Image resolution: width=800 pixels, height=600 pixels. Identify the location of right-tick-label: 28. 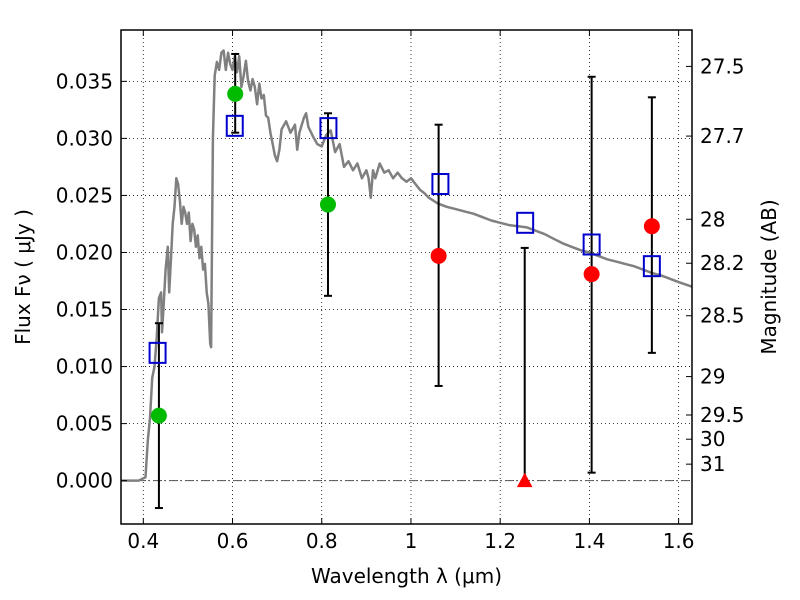
(712, 219).